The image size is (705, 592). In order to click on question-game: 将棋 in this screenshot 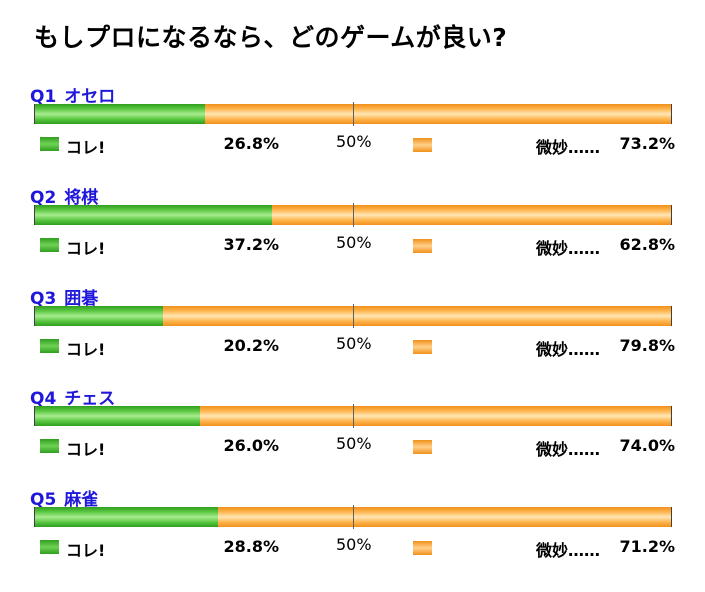, I will do `click(81, 198)`.